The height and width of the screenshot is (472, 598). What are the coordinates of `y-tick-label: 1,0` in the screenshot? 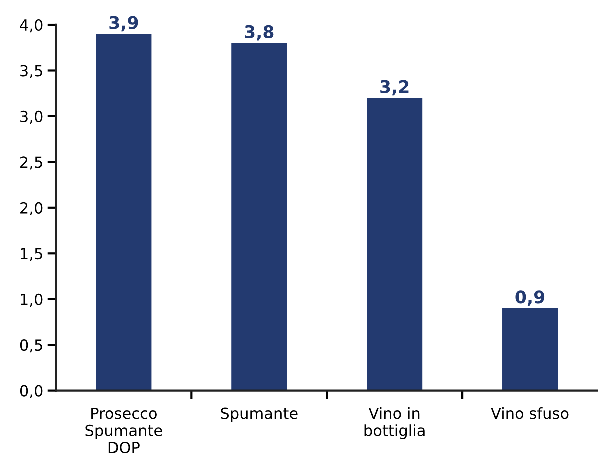 It's located at (32, 300).